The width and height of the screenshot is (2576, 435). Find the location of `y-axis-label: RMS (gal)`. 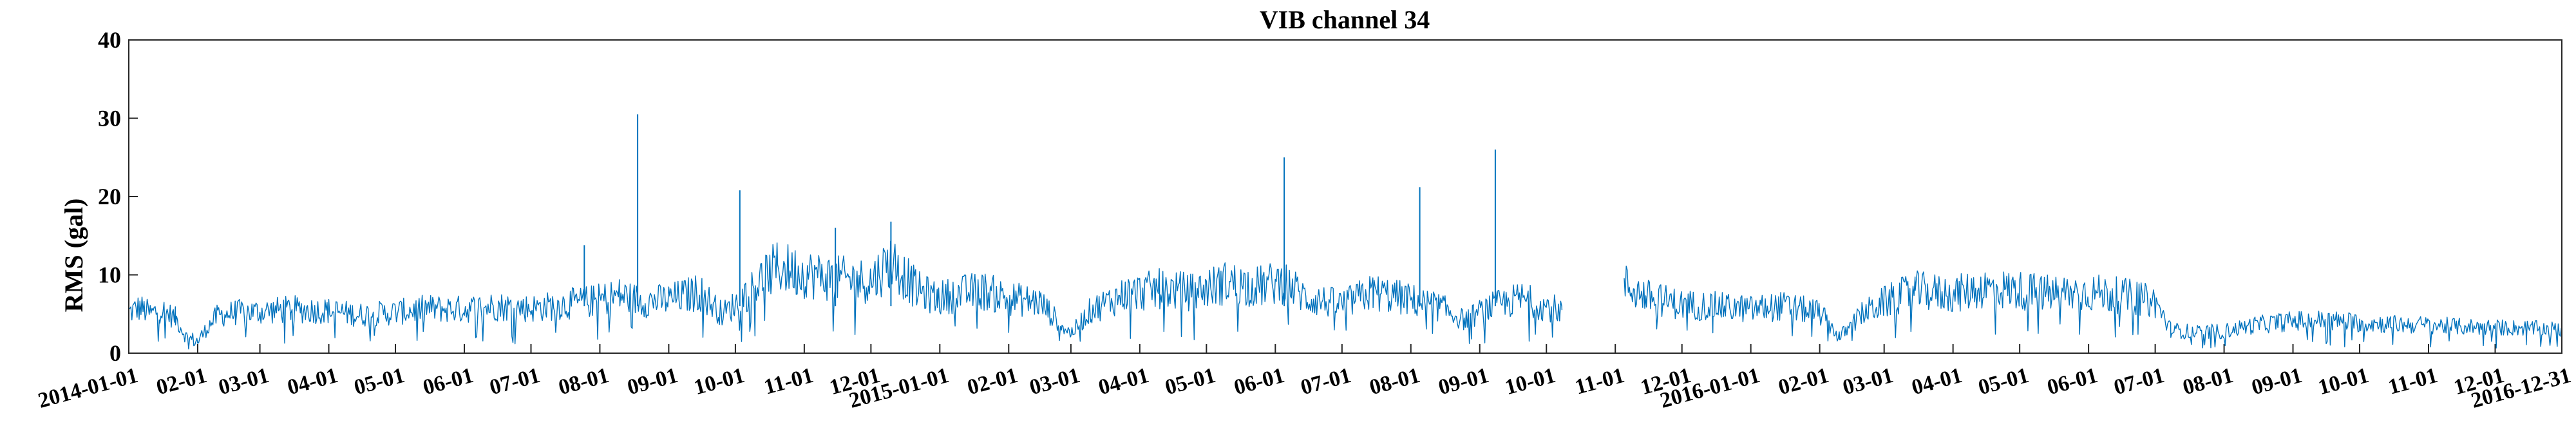

y-axis-label: RMS (gal) is located at coordinates (73, 255).